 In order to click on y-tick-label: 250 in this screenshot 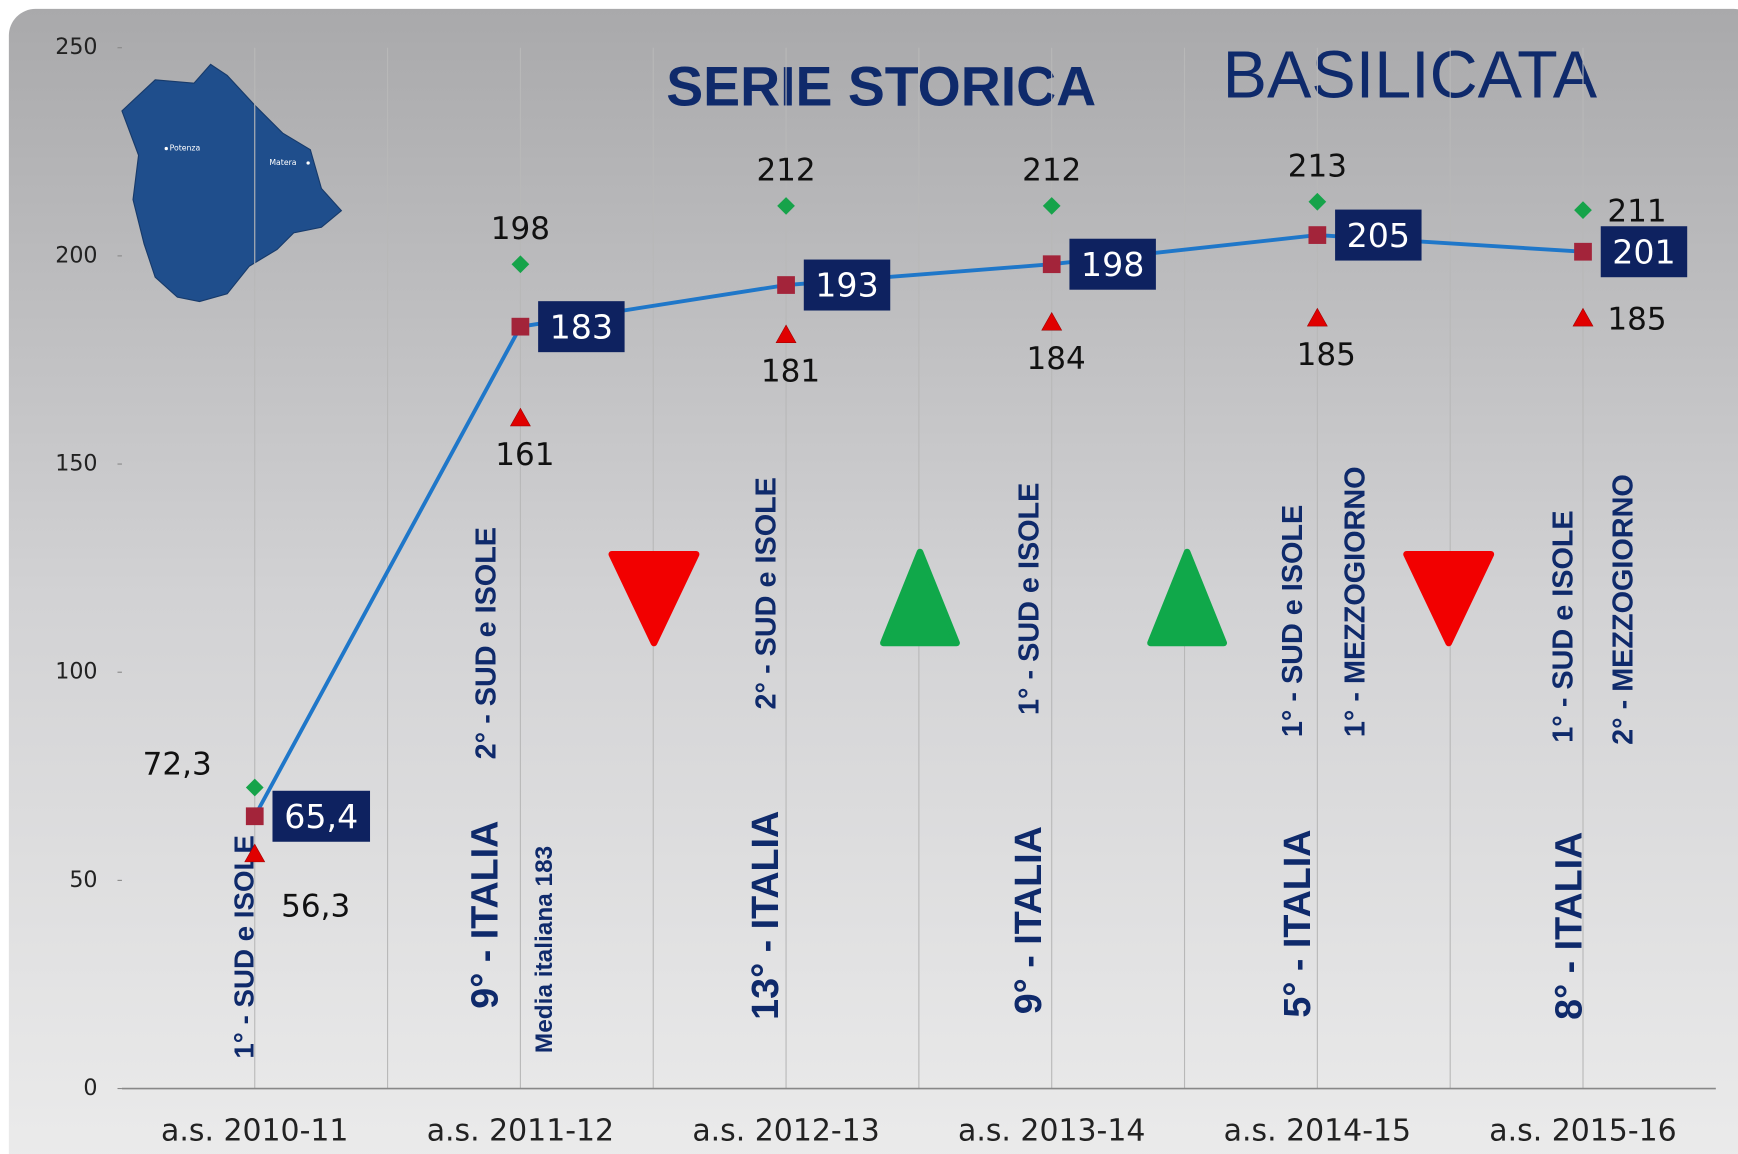, I will do `click(76, 47)`.